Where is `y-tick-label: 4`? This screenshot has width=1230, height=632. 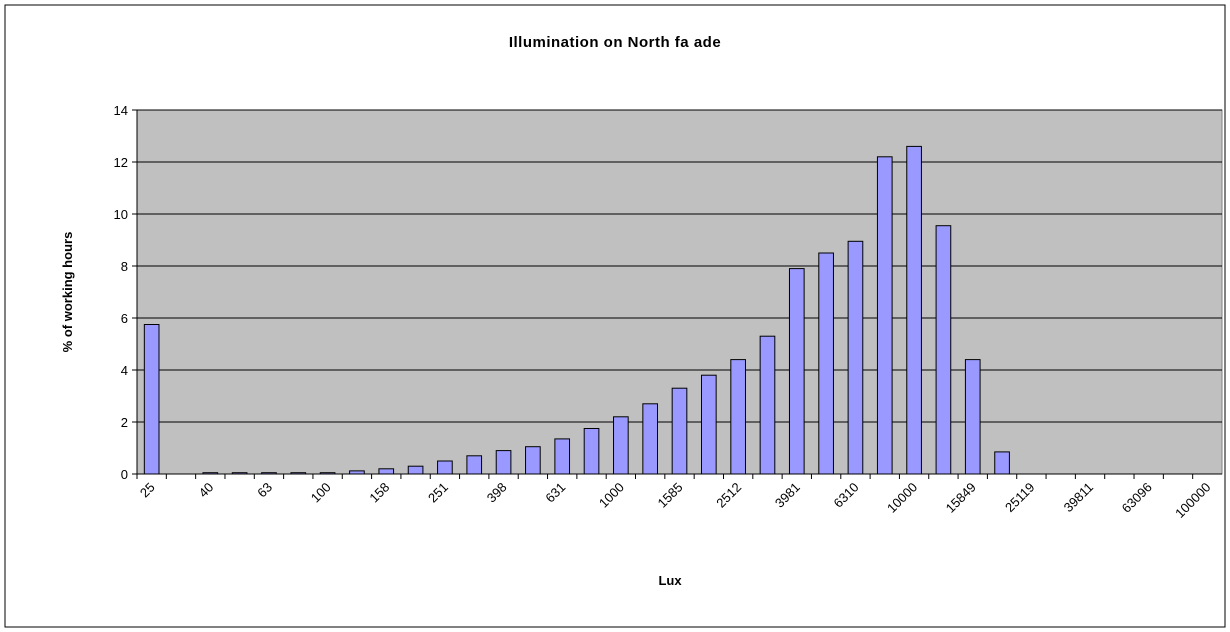
y-tick-label: 4 is located at coordinates (124, 370).